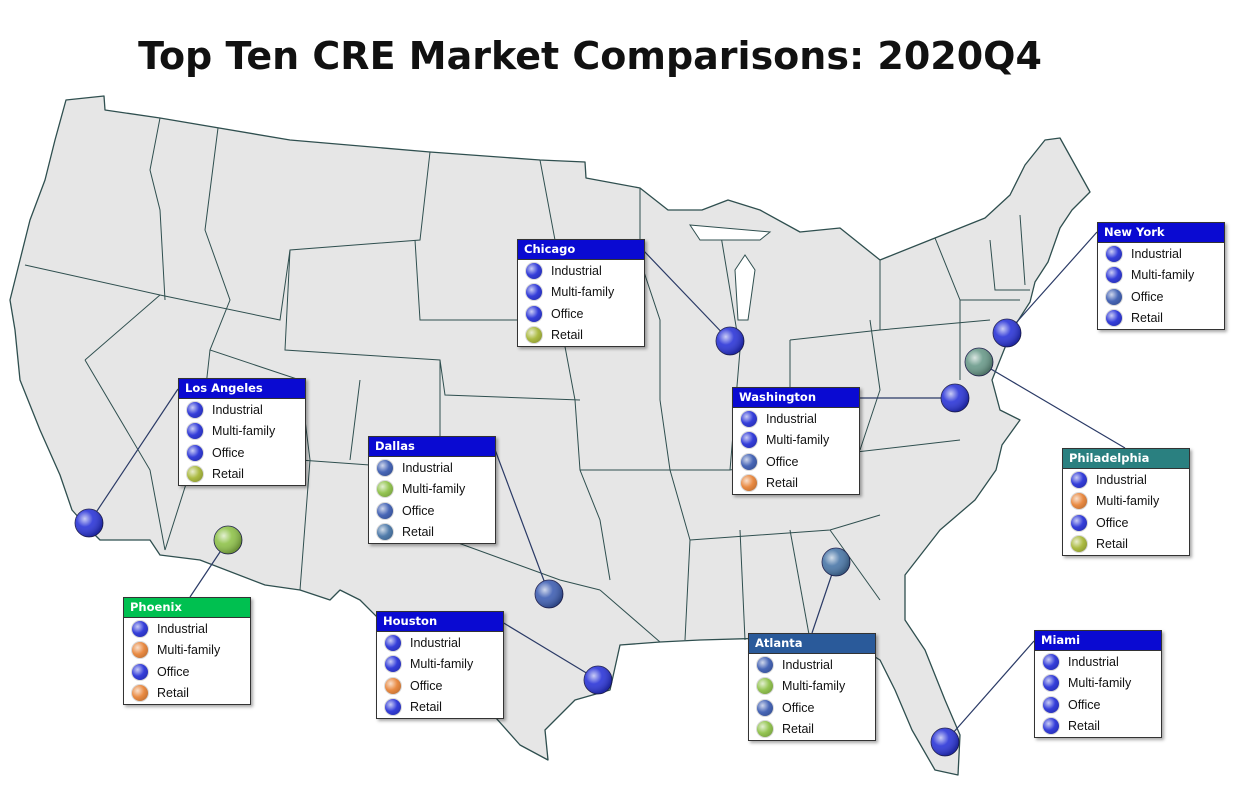  I want to click on miami-card-header: Miami, so click(1098, 641).